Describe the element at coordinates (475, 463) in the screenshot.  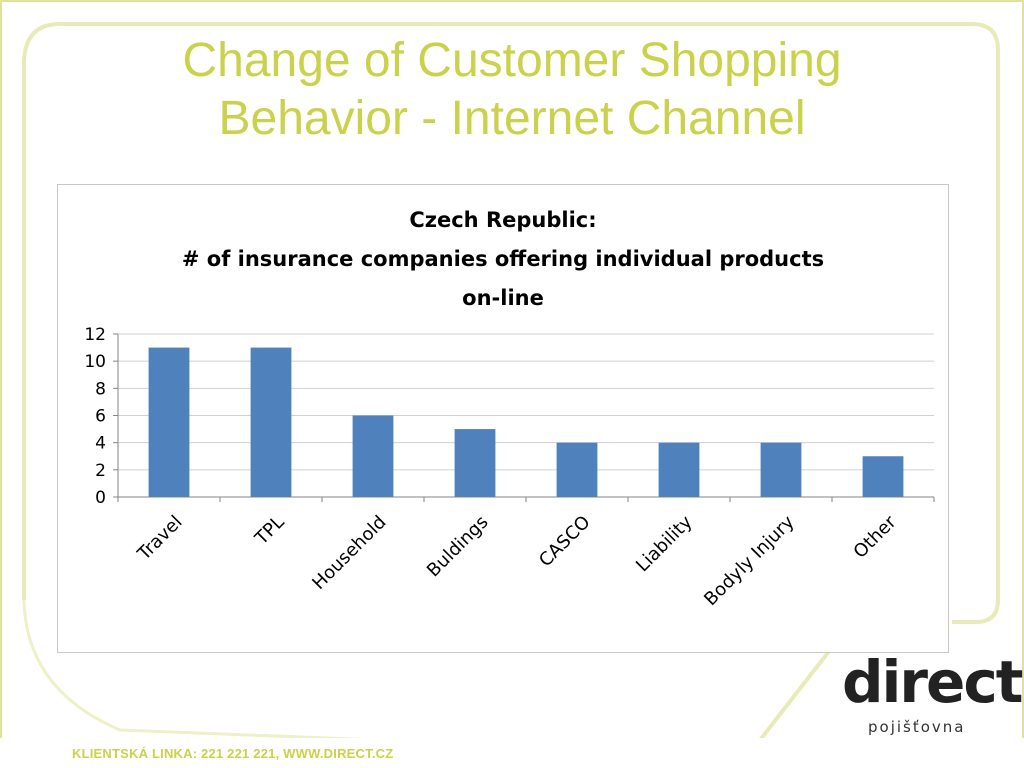
I see `bar-buldings` at that location.